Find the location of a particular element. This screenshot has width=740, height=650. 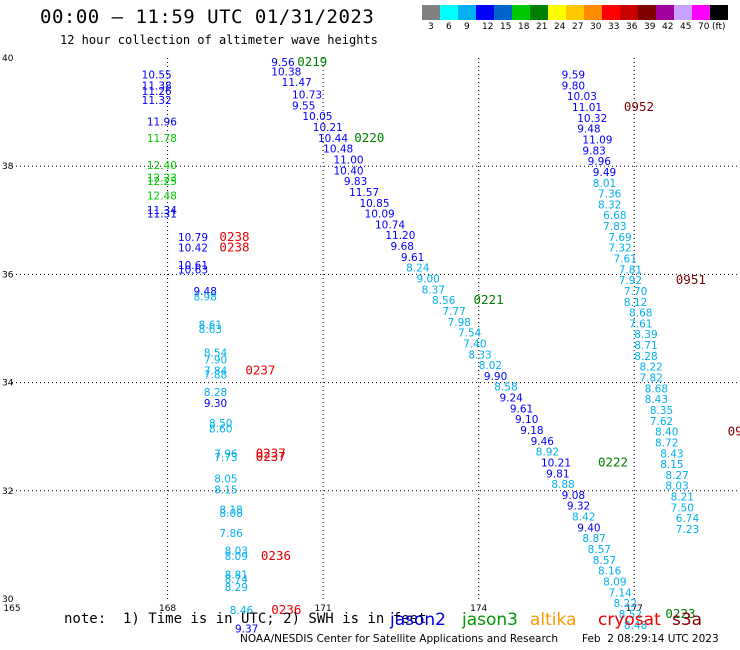

wave-height-point: 8.15 is located at coordinates (671, 465).